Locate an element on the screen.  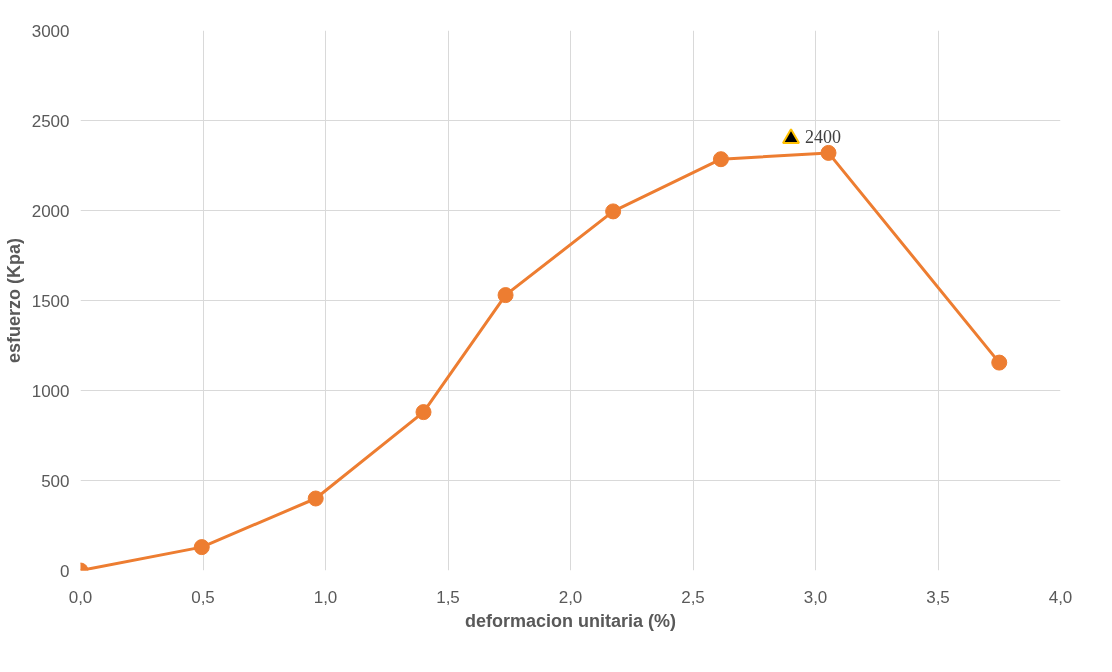
x-tick-label: 0,5 is located at coordinates (203, 597).